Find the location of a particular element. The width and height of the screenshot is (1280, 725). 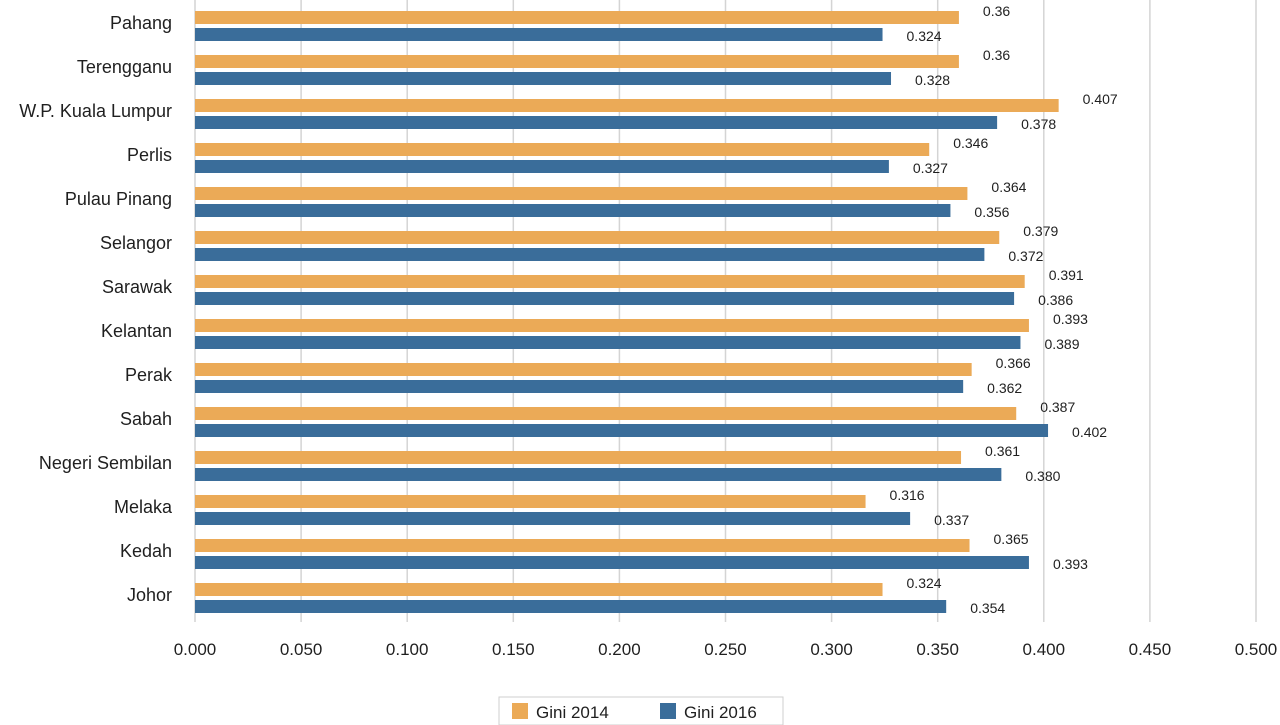

x-tick-label: 0.350 is located at coordinates (937, 649).